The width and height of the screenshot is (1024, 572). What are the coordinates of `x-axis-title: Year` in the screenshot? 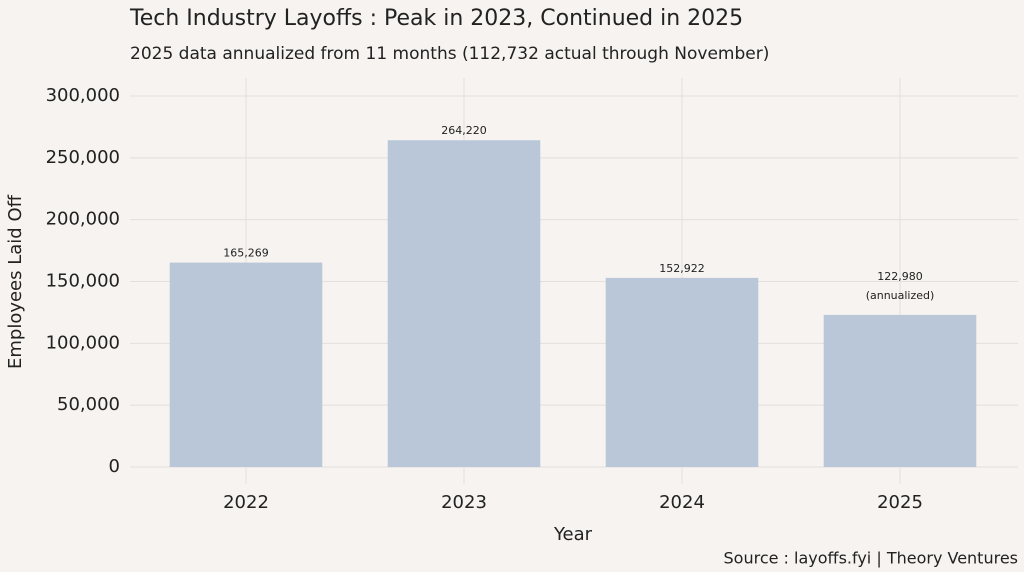 It's located at (573, 534).